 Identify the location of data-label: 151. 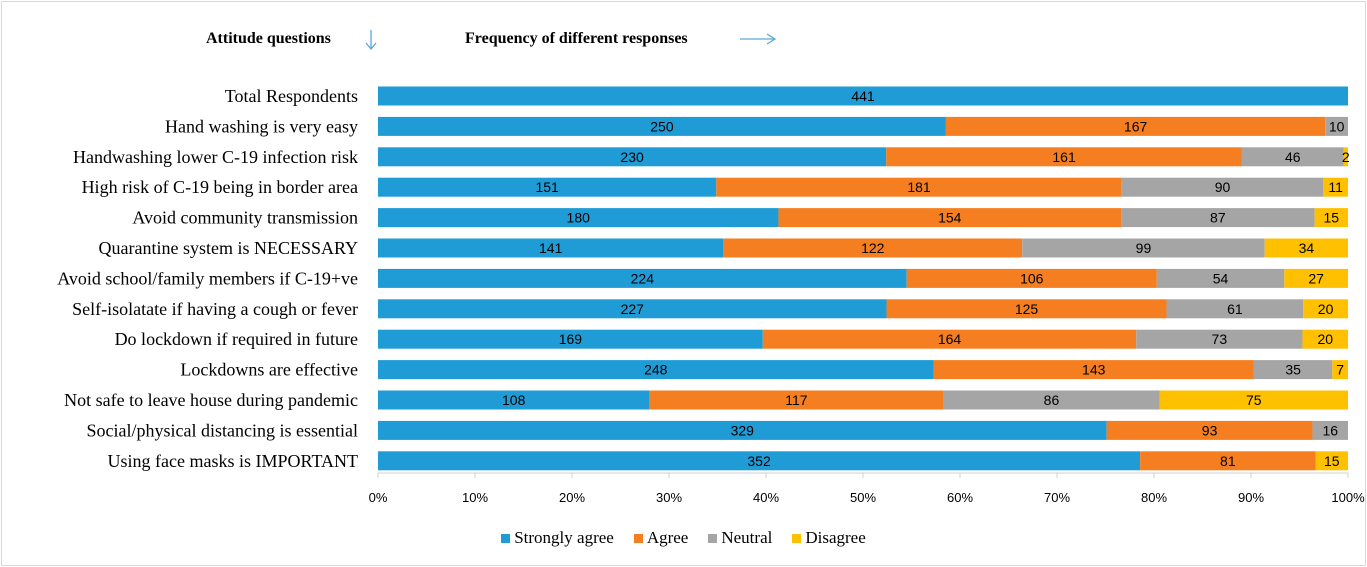
(547, 187).